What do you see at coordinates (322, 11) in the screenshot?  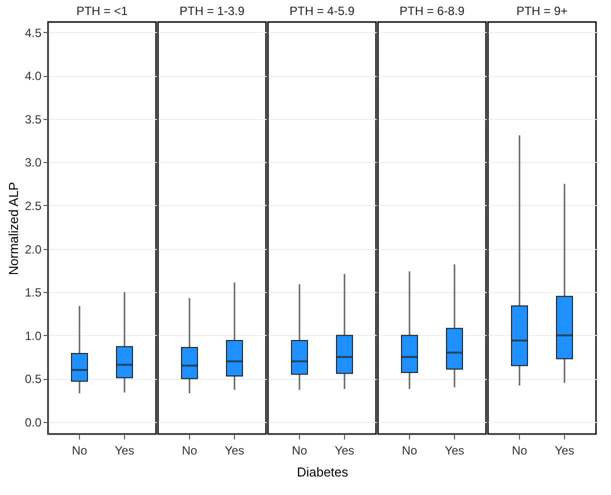 I see `chart-title: PTH = 4-5.9` at bounding box center [322, 11].